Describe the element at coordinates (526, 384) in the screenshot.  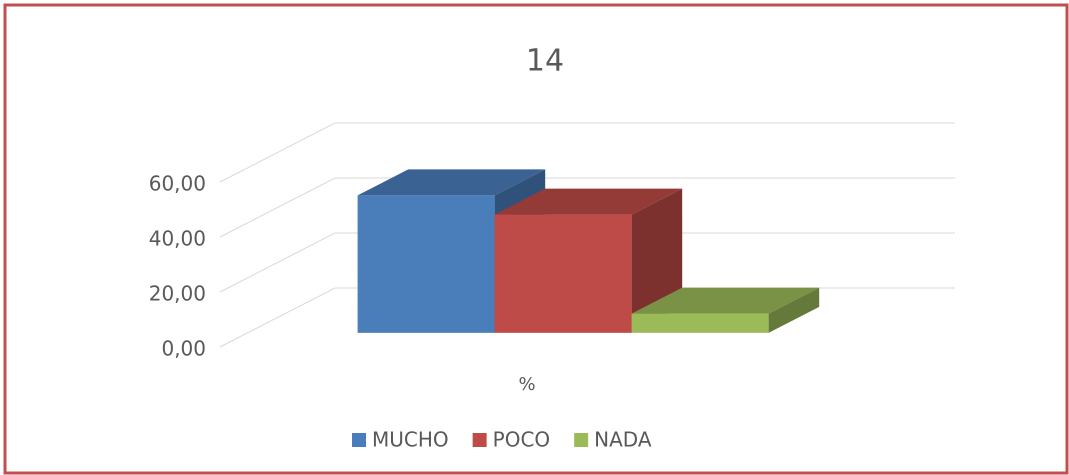
I see `x-tick-label: %` at that location.